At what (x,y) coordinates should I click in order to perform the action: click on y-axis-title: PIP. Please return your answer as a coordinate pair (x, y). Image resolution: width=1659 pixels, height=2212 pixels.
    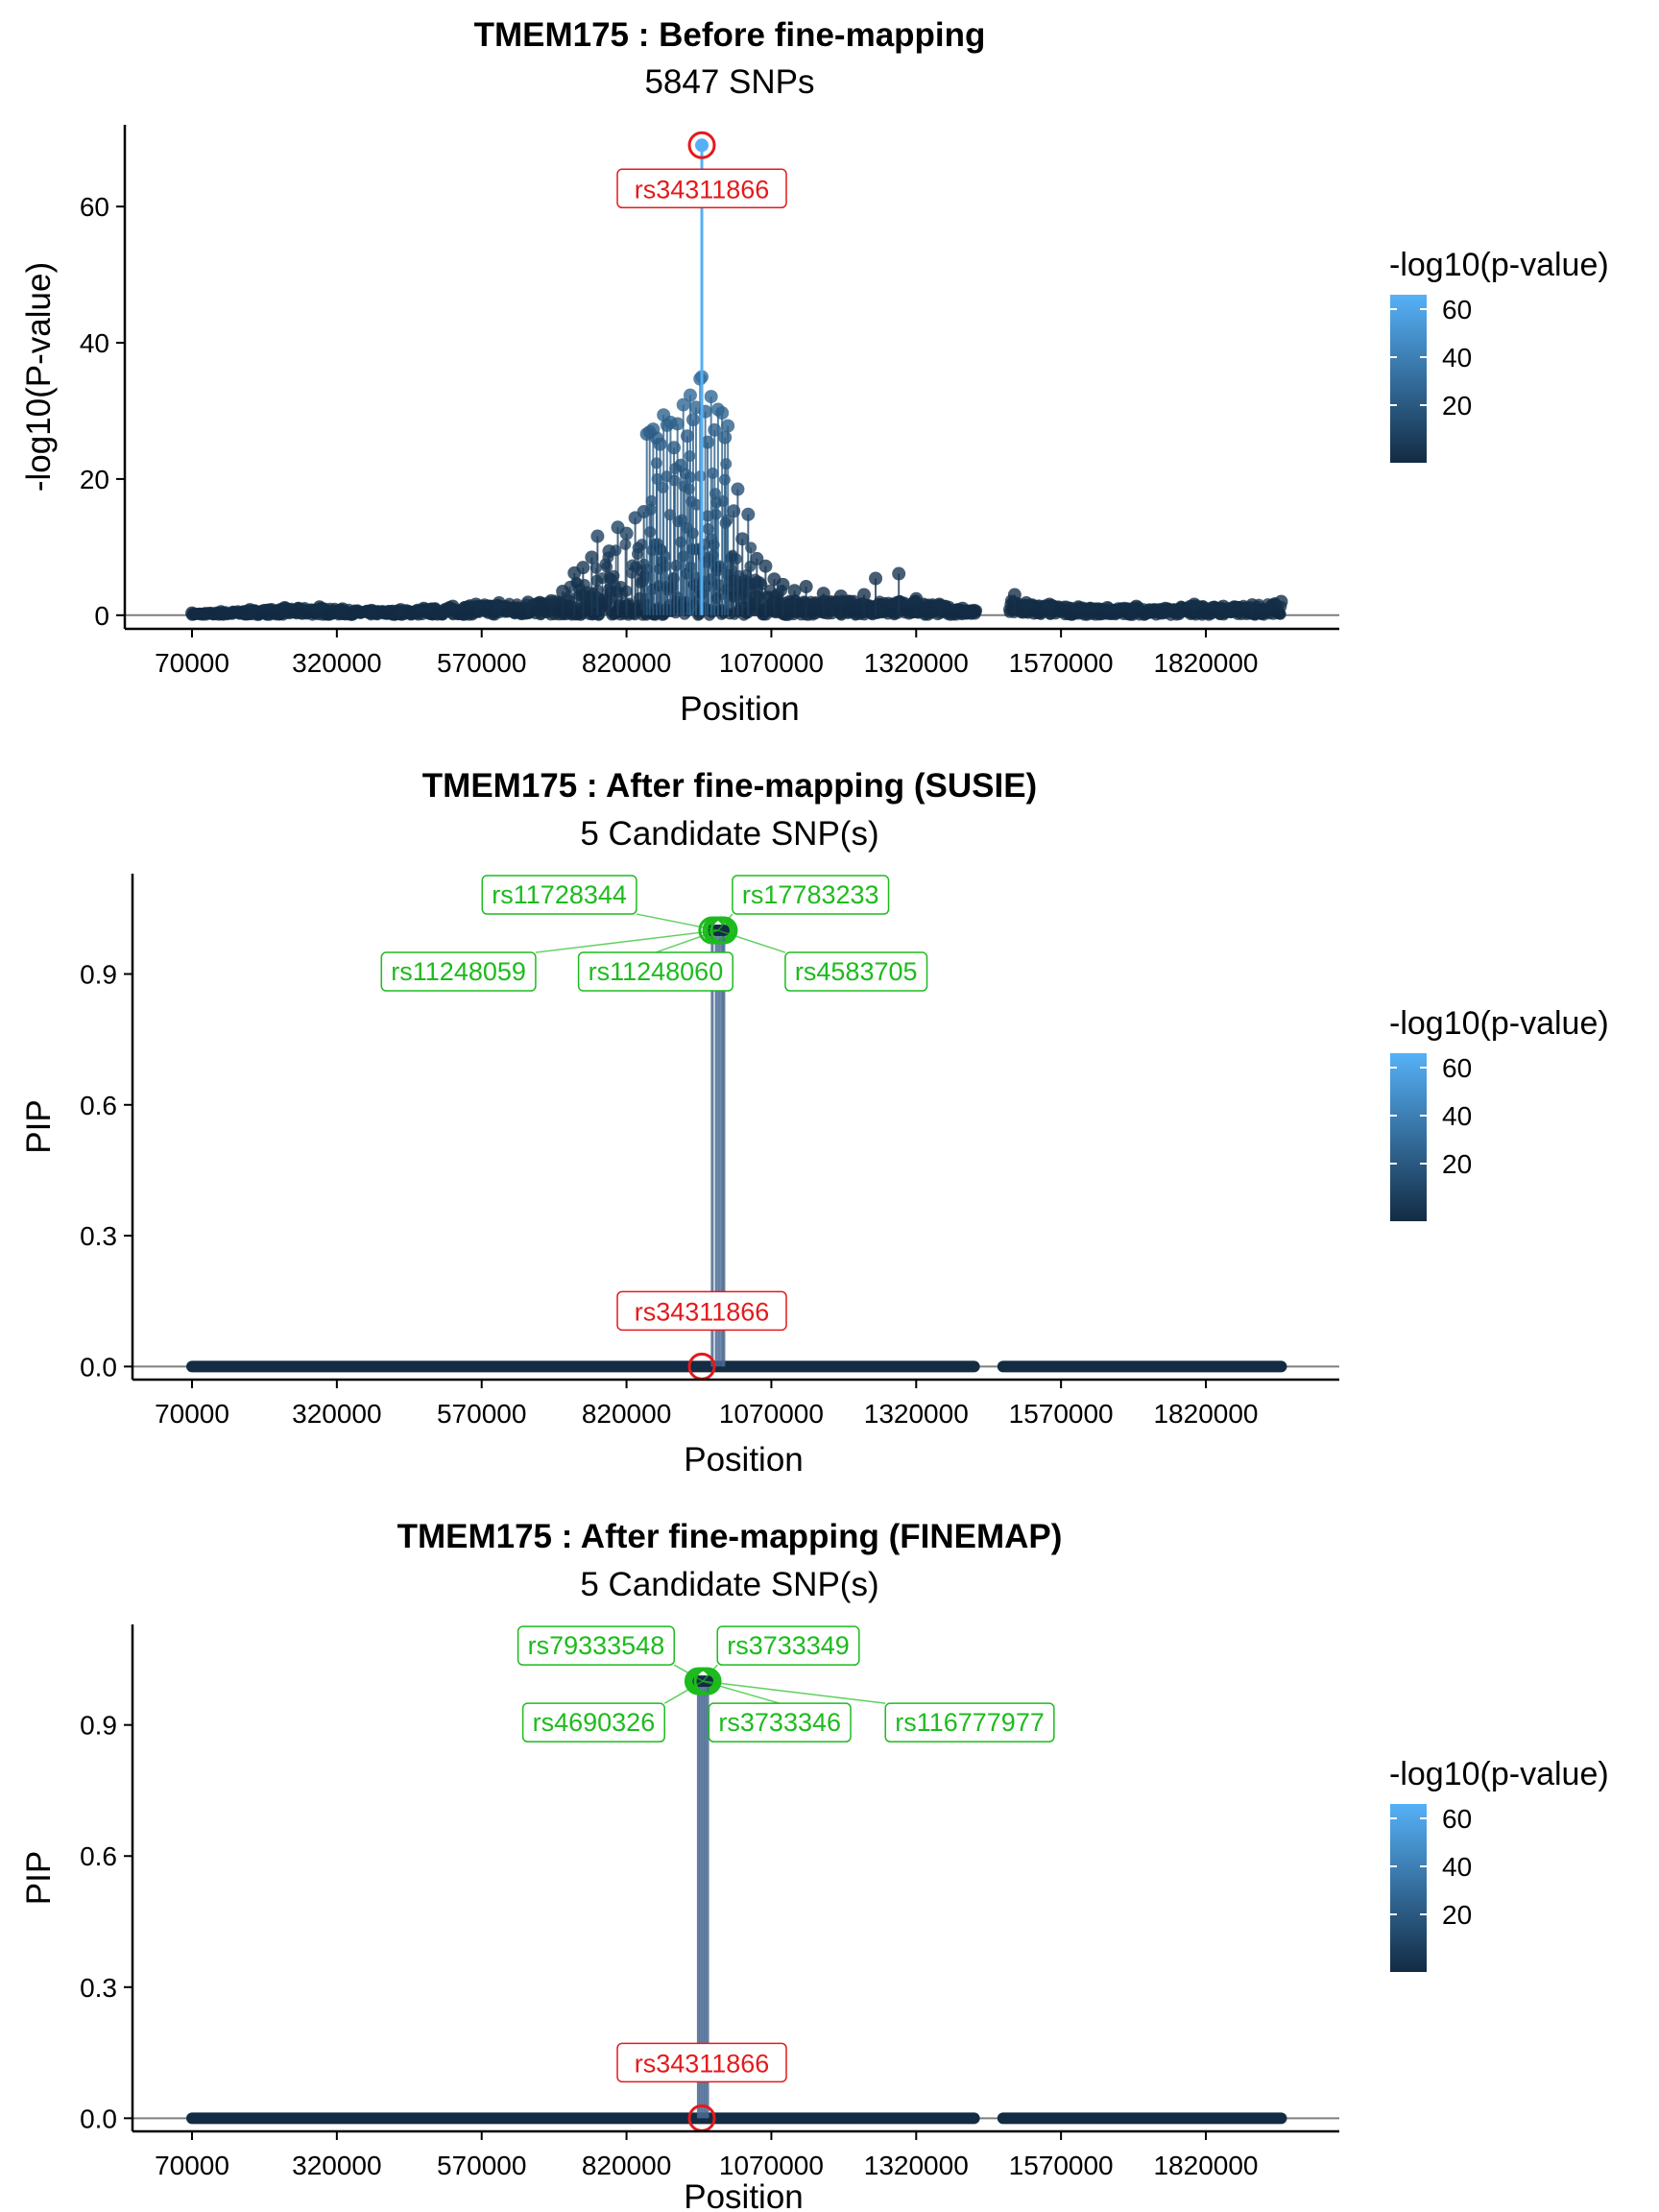
    Looking at the image, I should click on (39, 1878).